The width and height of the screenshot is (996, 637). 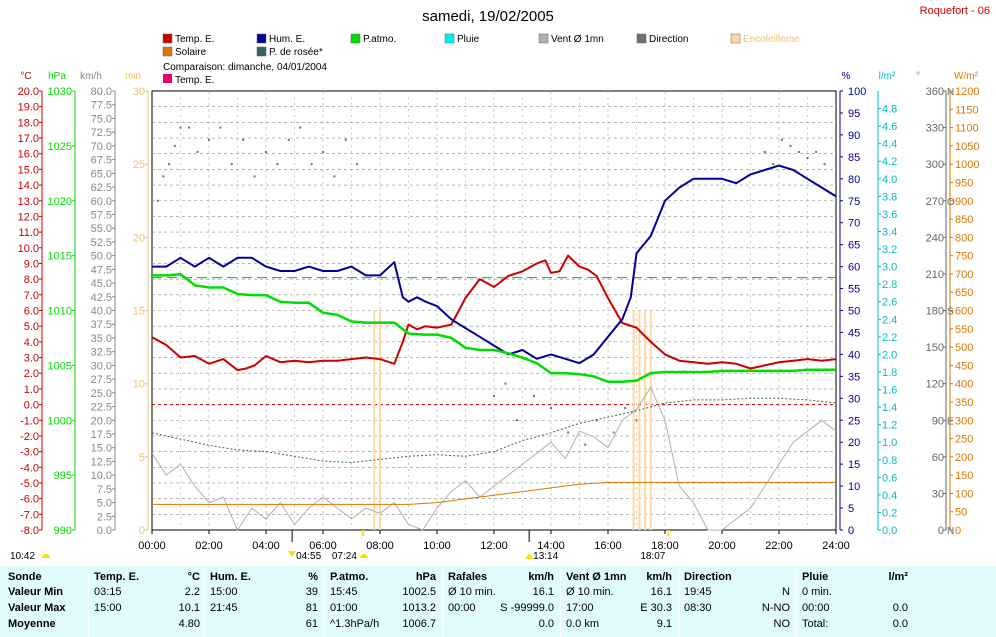 I want to click on tick-label-pluie: 4.6, so click(x=889, y=127).